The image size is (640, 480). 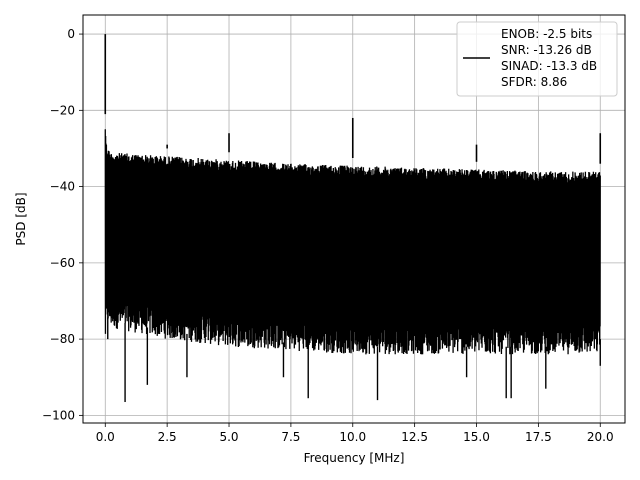 What do you see at coordinates (546, 34) in the screenshot?
I see `legend-line-1: ENOB: -2.5 bits` at bounding box center [546, 34].